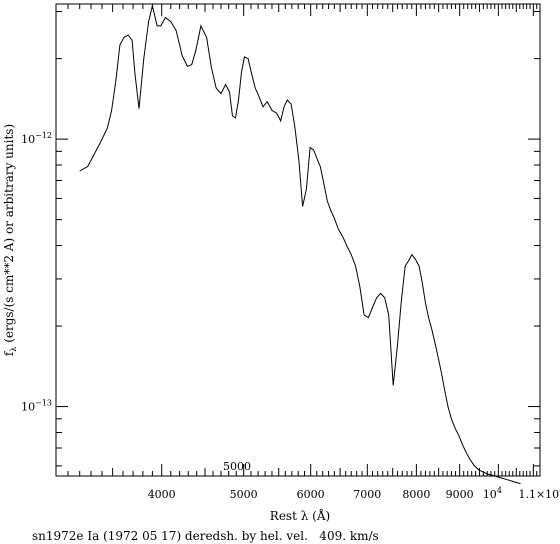  I want to click on y-tick-label: 10−13, so click(36, 406).